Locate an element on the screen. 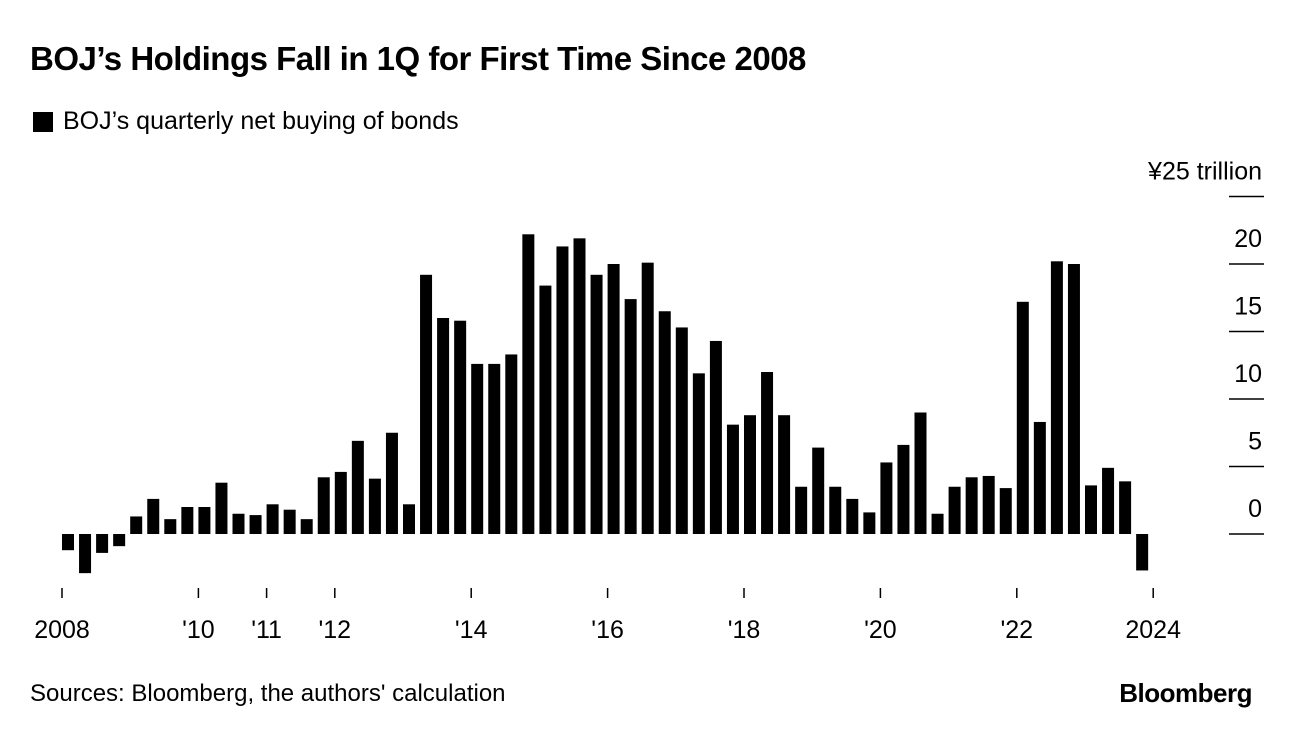 This screenshot has width=1292, height=738. x-tick-label: '10 is located at coordinates (198, 630).